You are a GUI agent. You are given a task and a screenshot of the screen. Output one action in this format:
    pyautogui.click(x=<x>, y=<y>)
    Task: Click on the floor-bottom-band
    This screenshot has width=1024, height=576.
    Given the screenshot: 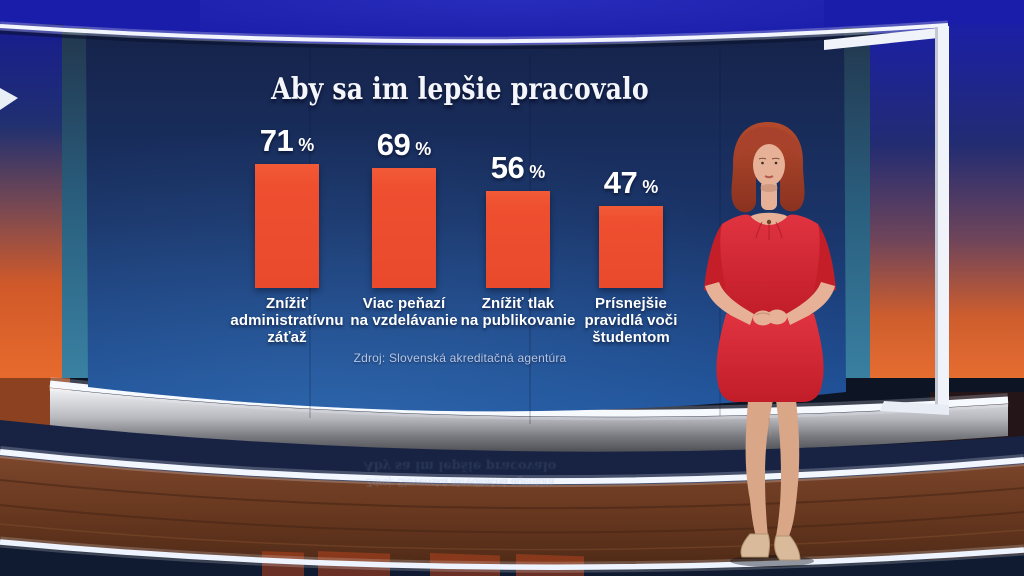 What is the action you would take?
    pyautogui.click(x=512, y=561)
    